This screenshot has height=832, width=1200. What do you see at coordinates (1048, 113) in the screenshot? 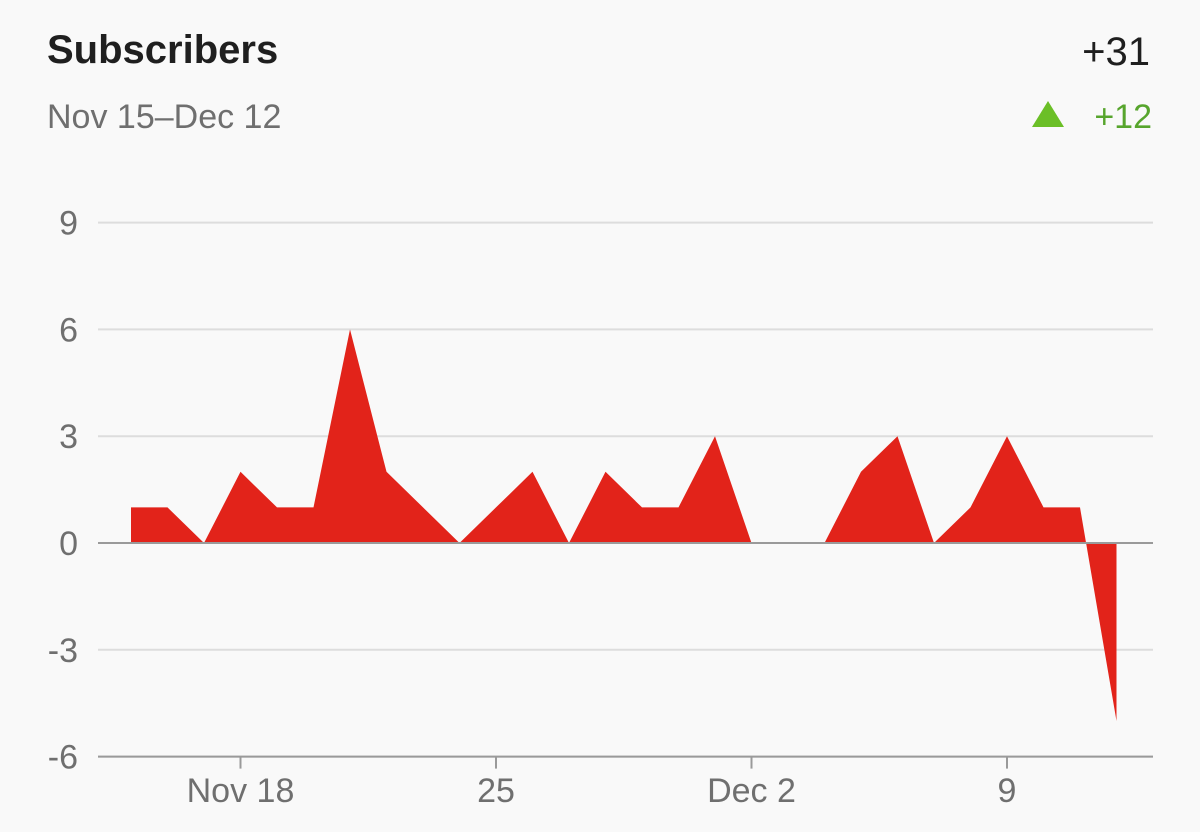
I see `triangle-up-icon` at bounding box center [1048, 113].